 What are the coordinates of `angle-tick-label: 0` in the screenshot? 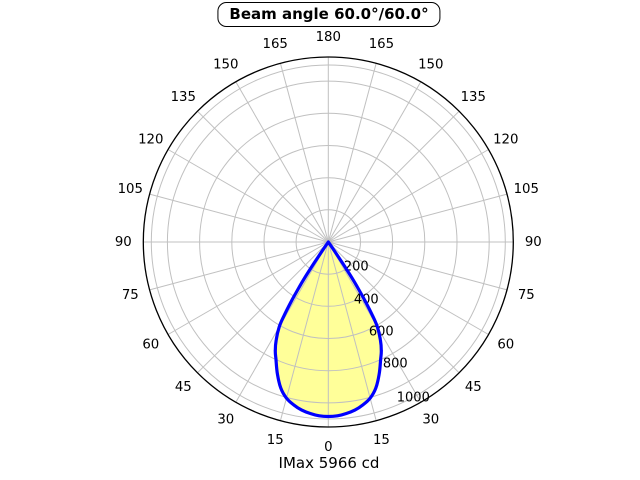 It's located at (328, 447).